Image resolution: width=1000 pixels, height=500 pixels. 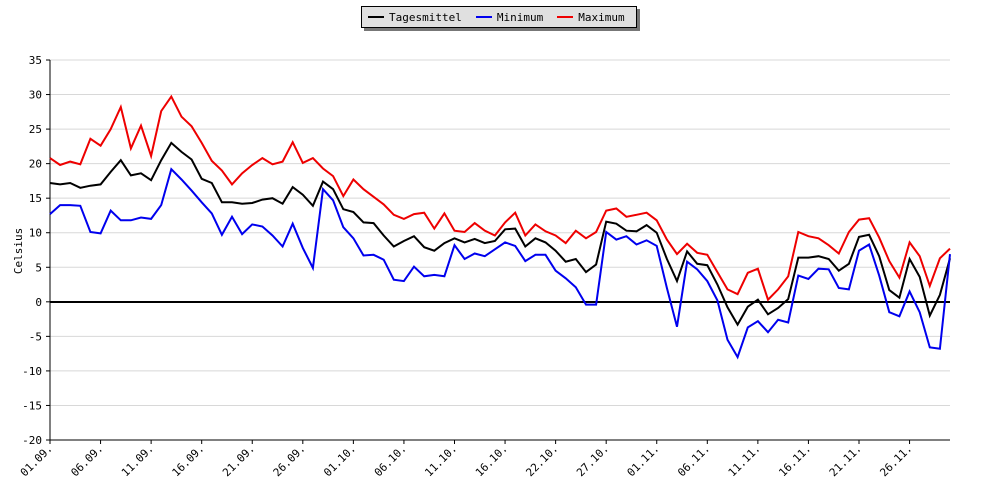 I want to click on legend-label-minimum: Minimum, so click(x=520, y=17).